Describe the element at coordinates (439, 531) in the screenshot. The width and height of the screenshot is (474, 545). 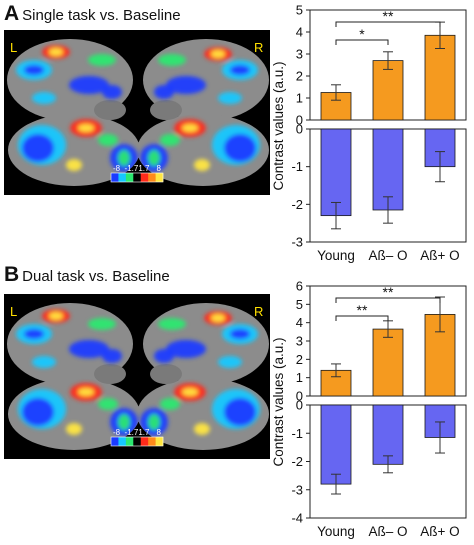
I see `x-category-label: Aß+ O` at that location.